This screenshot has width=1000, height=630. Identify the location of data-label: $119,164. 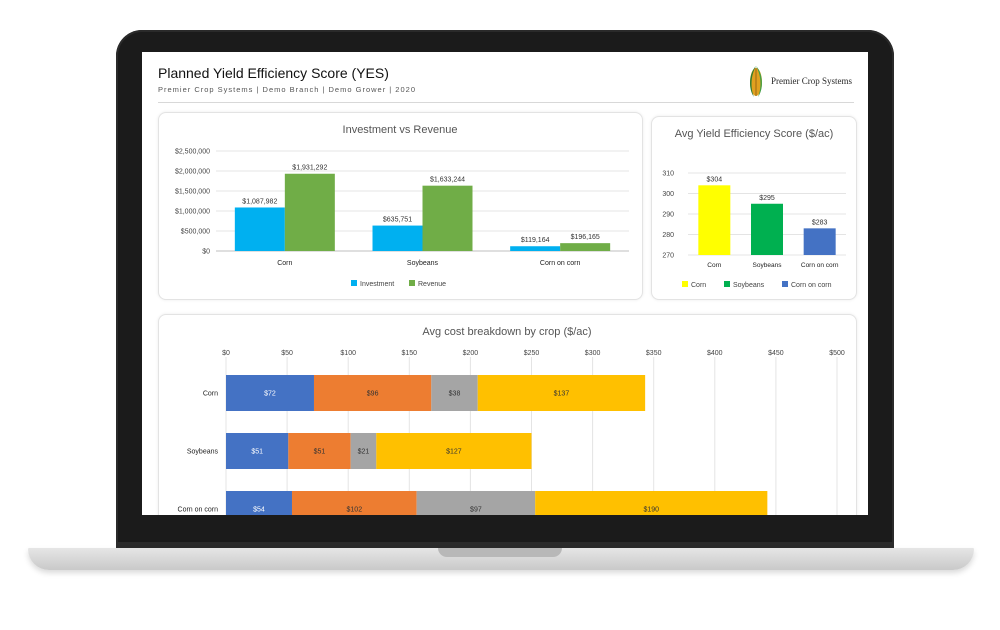
(535, 240).